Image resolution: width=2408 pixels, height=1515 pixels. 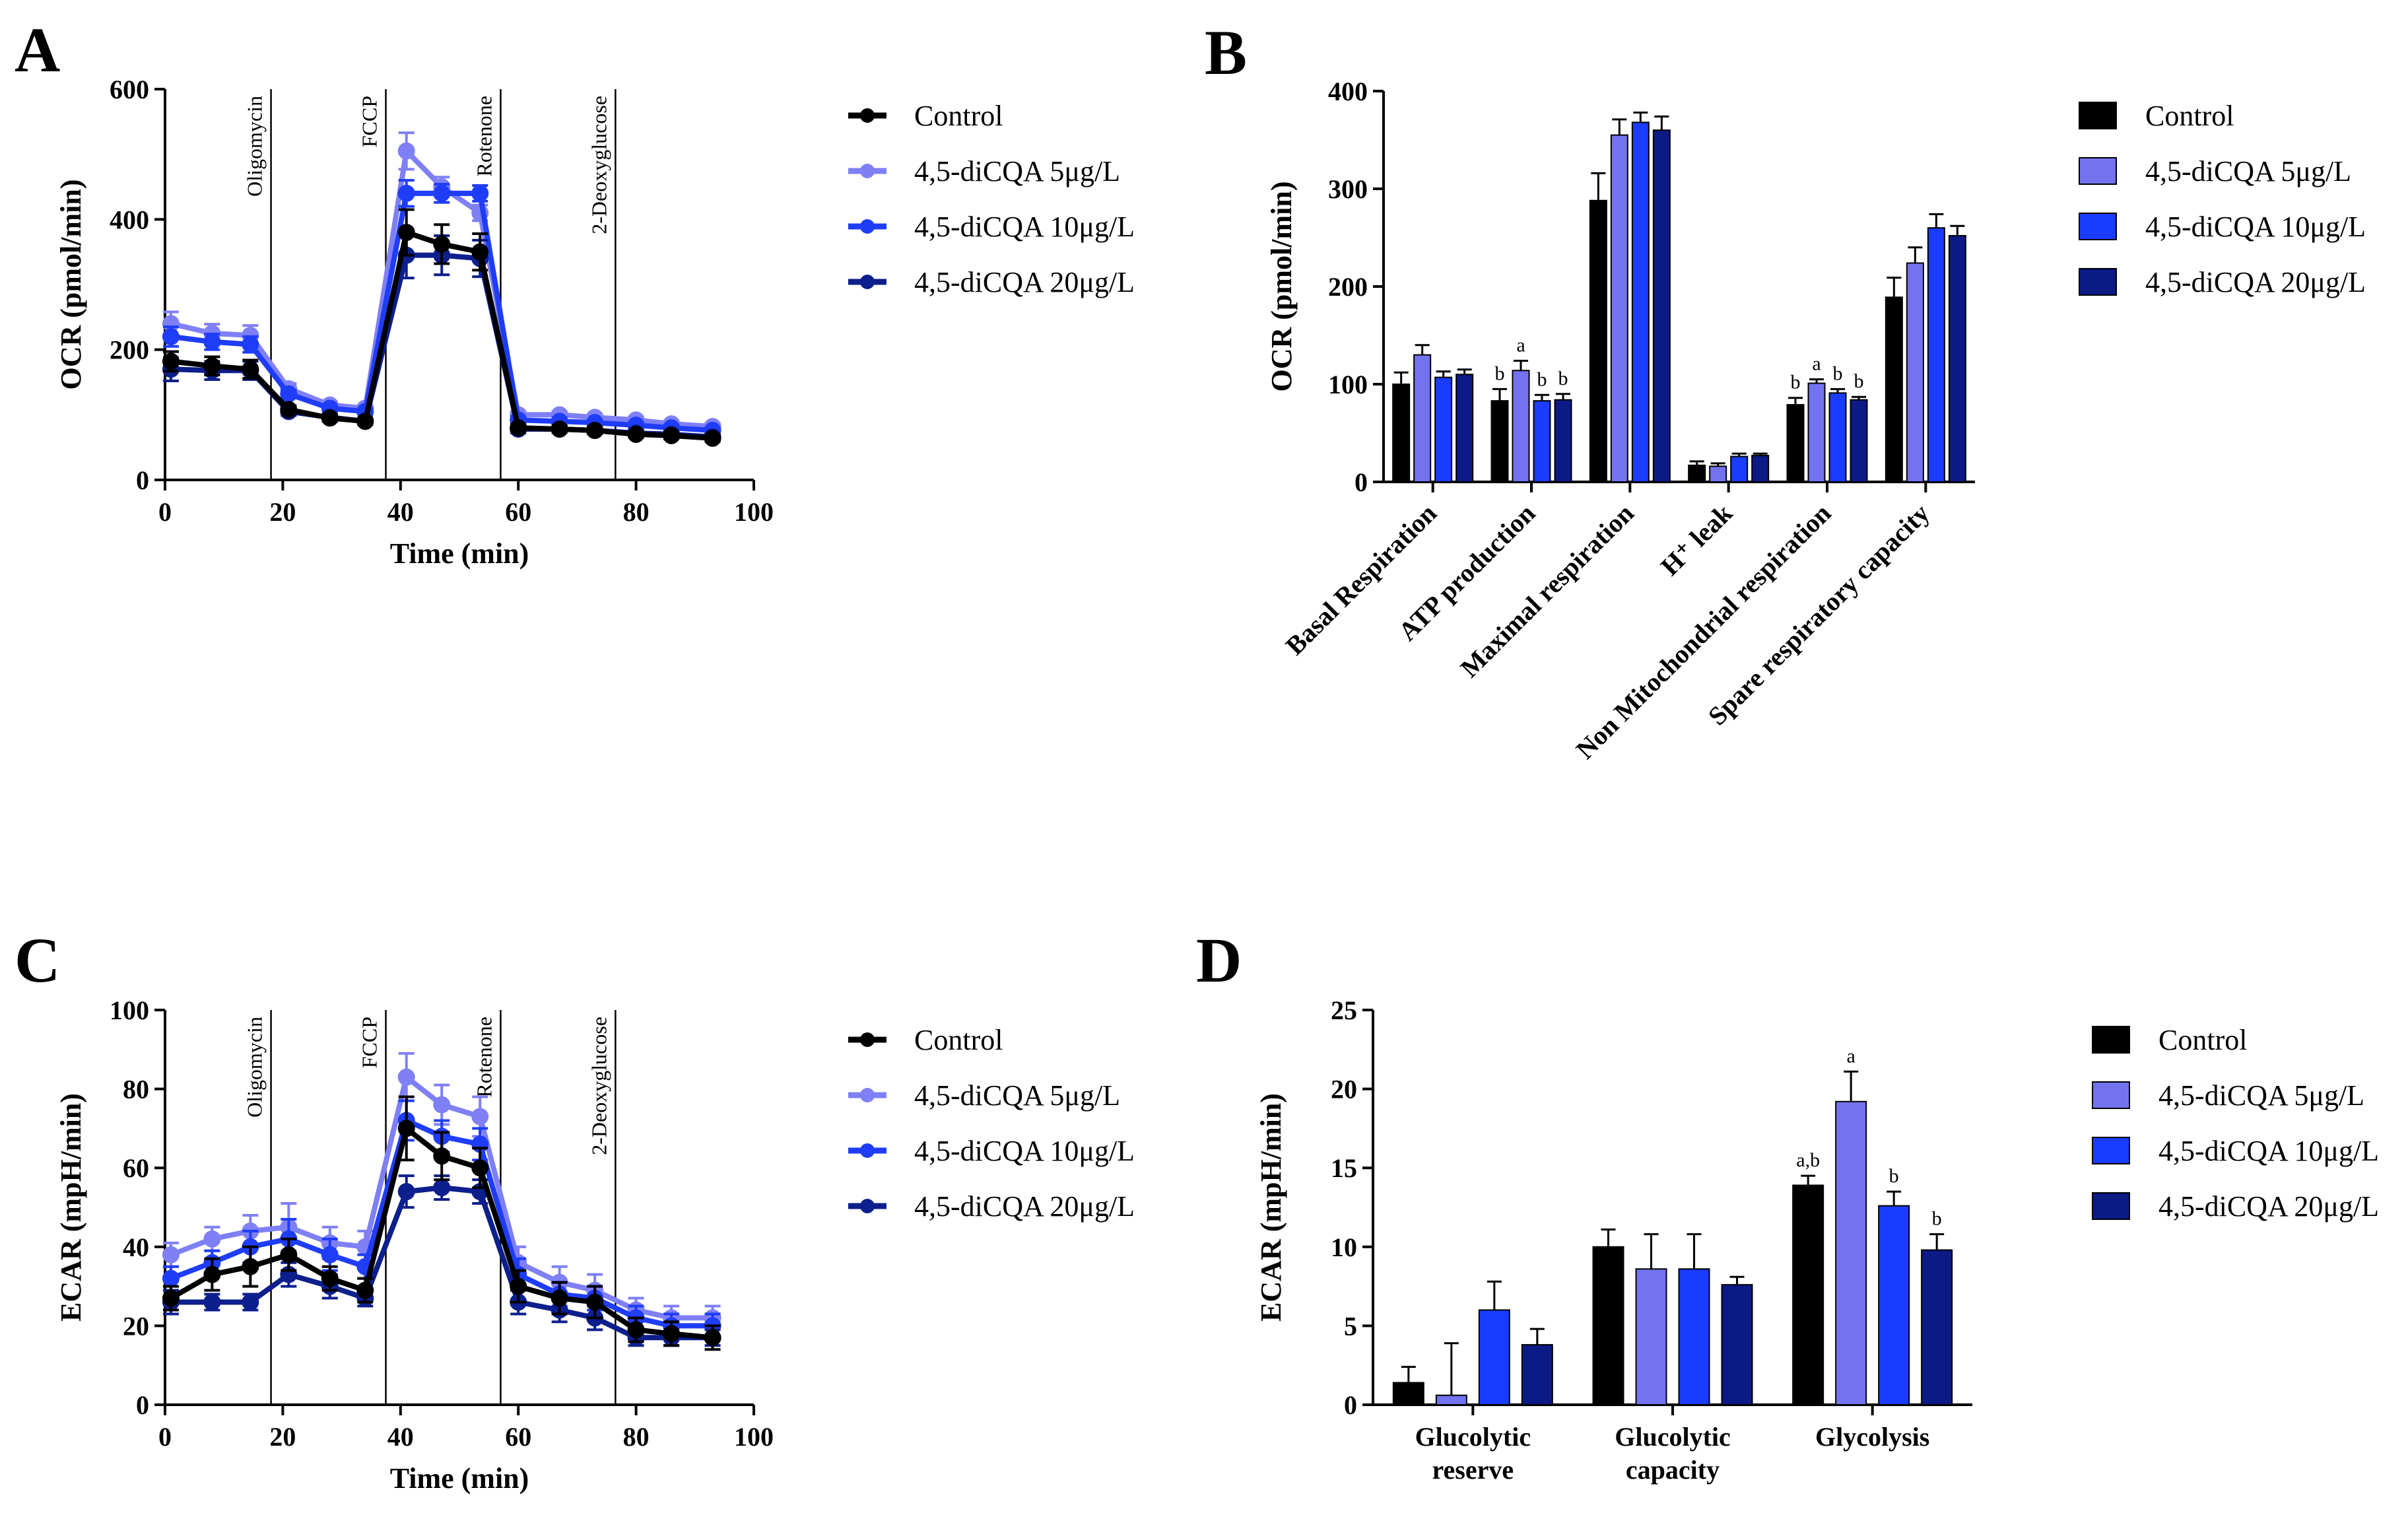 What do you see at coordinates (1344, 1168) in the screenshot?
I see `y-tick-label: 15` at bounding box center [1344, 1168].